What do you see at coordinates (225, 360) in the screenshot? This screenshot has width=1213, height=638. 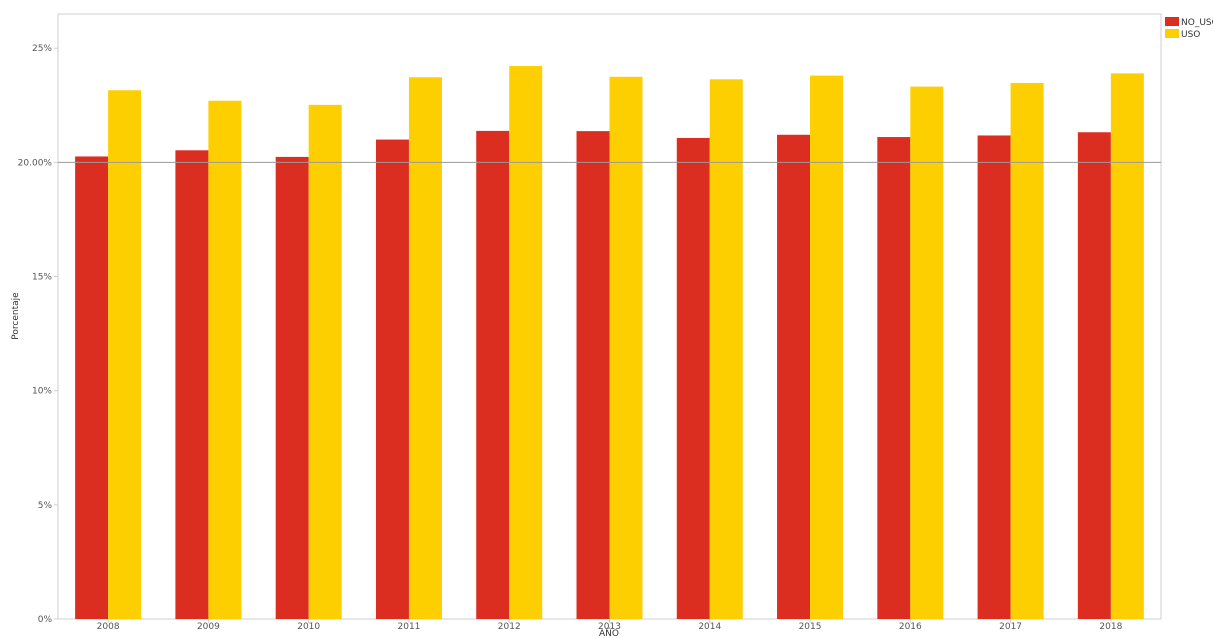 I see `bar-uso-2009` at bounding box center [225, 360].